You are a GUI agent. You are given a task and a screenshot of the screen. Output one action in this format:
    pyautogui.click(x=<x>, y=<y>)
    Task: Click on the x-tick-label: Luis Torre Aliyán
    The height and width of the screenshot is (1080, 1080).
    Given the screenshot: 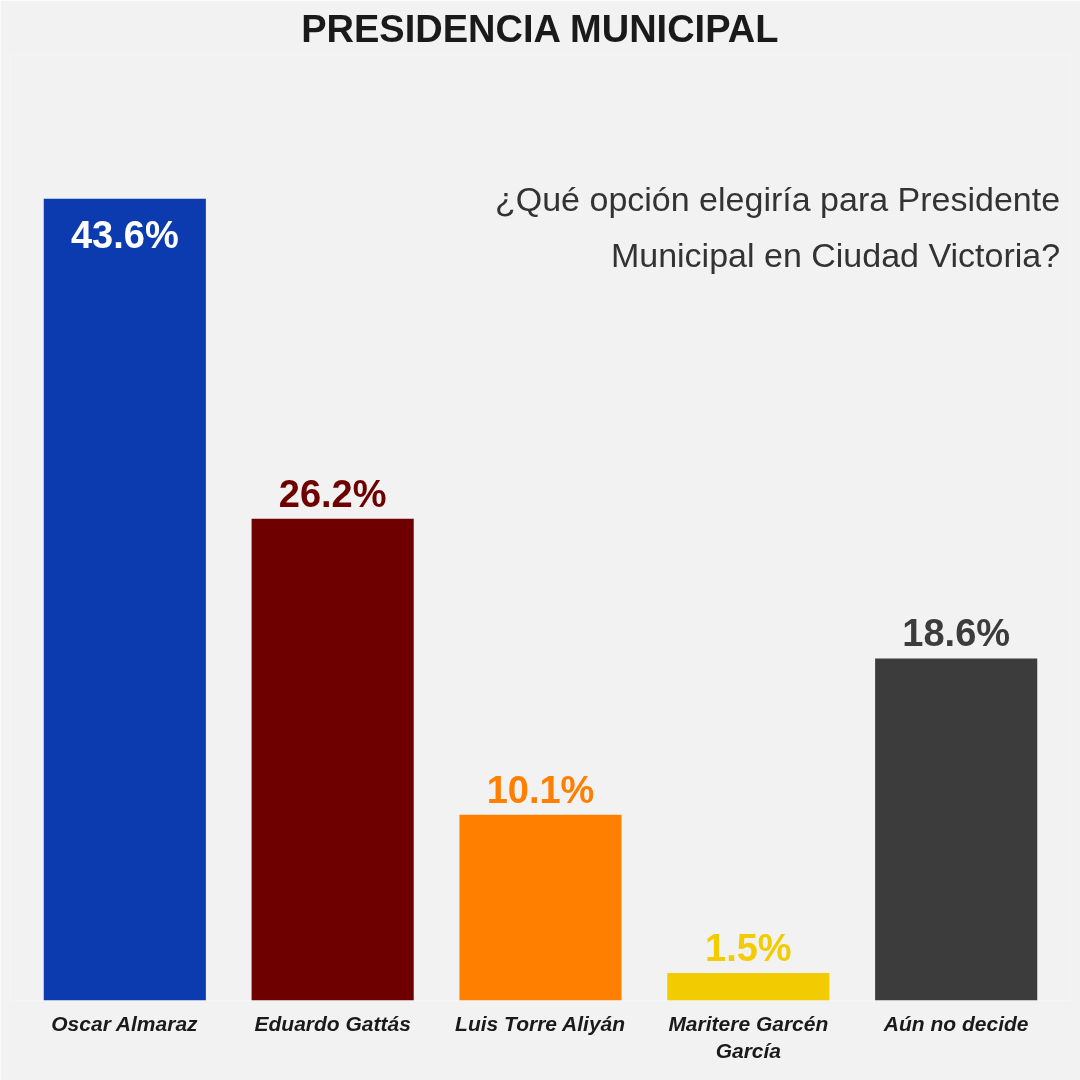 What is the action you would take?
    pyautogui.click(x=540, y=1023)
    